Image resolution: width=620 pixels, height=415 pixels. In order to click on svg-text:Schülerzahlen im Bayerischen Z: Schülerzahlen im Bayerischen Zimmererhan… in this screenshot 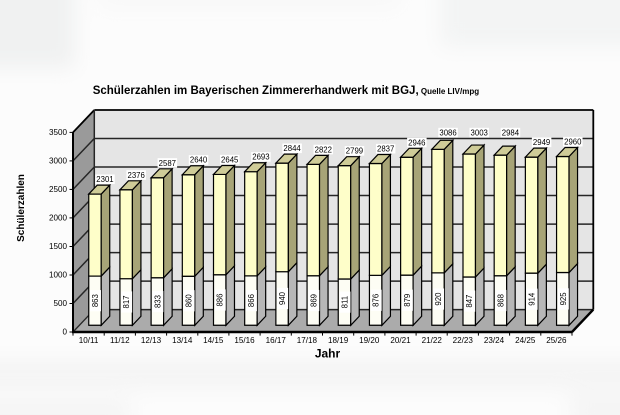, I will do `click(286, 91)`.